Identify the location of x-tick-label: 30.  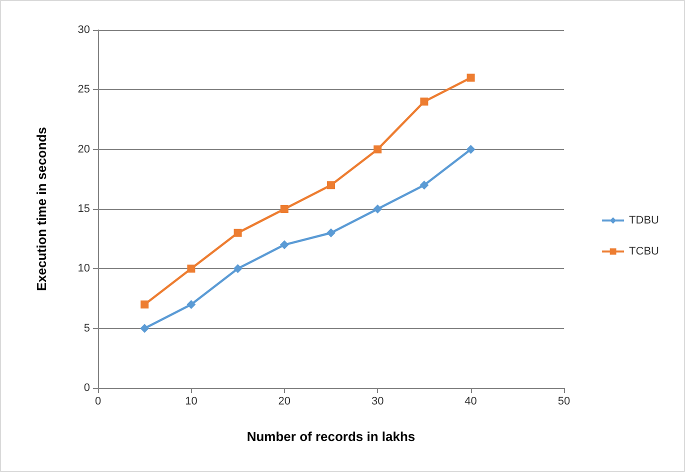
(377, 402).